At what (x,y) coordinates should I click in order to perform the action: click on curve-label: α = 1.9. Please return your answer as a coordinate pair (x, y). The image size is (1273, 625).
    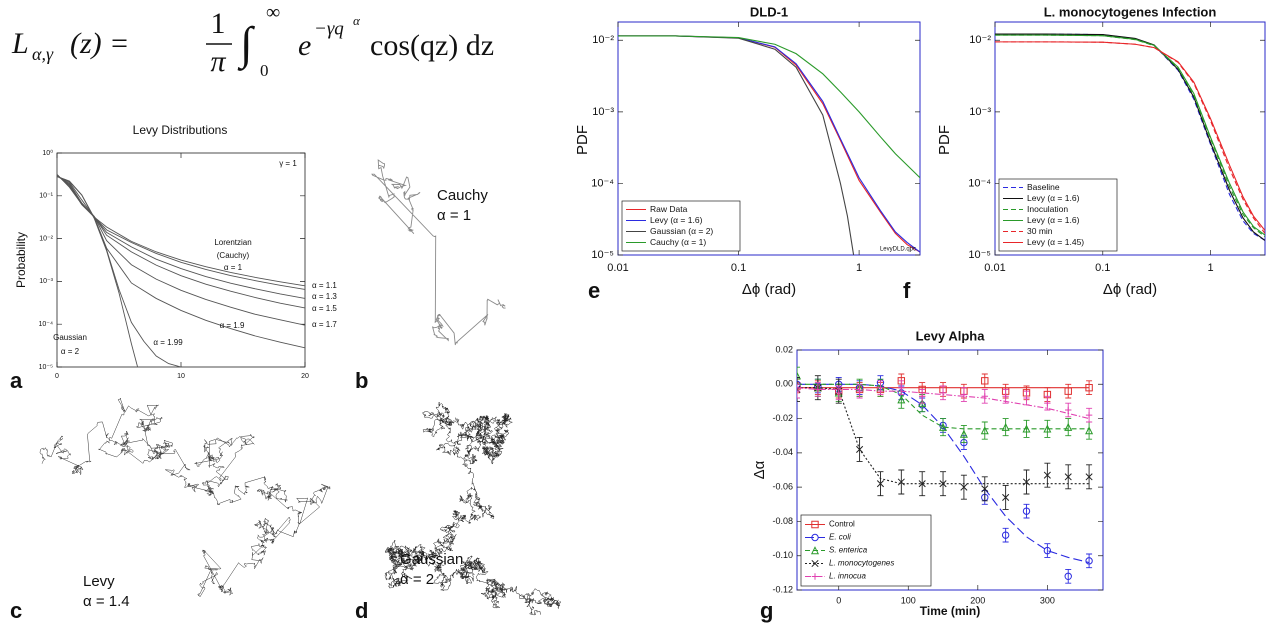
    Looking at the image, I should click on (232, 325).